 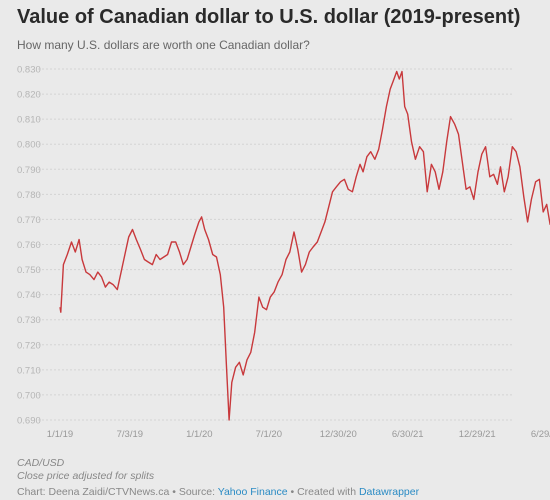 I want to click on y-tick-label: 0.700, so click(x=29, y=395).